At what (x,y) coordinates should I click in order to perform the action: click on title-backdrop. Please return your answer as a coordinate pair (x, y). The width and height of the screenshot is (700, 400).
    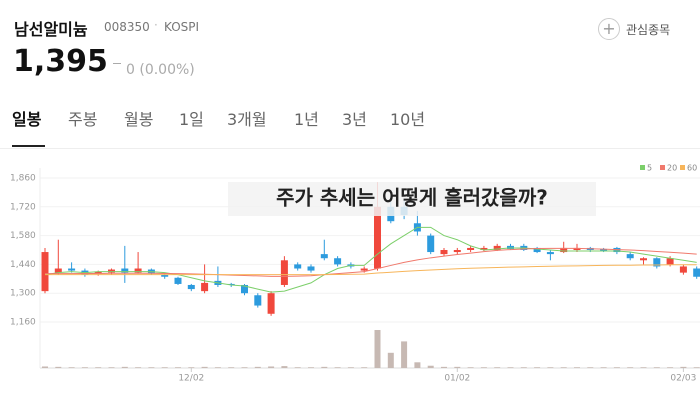
    Looking at the image, I should click on (412, 199).